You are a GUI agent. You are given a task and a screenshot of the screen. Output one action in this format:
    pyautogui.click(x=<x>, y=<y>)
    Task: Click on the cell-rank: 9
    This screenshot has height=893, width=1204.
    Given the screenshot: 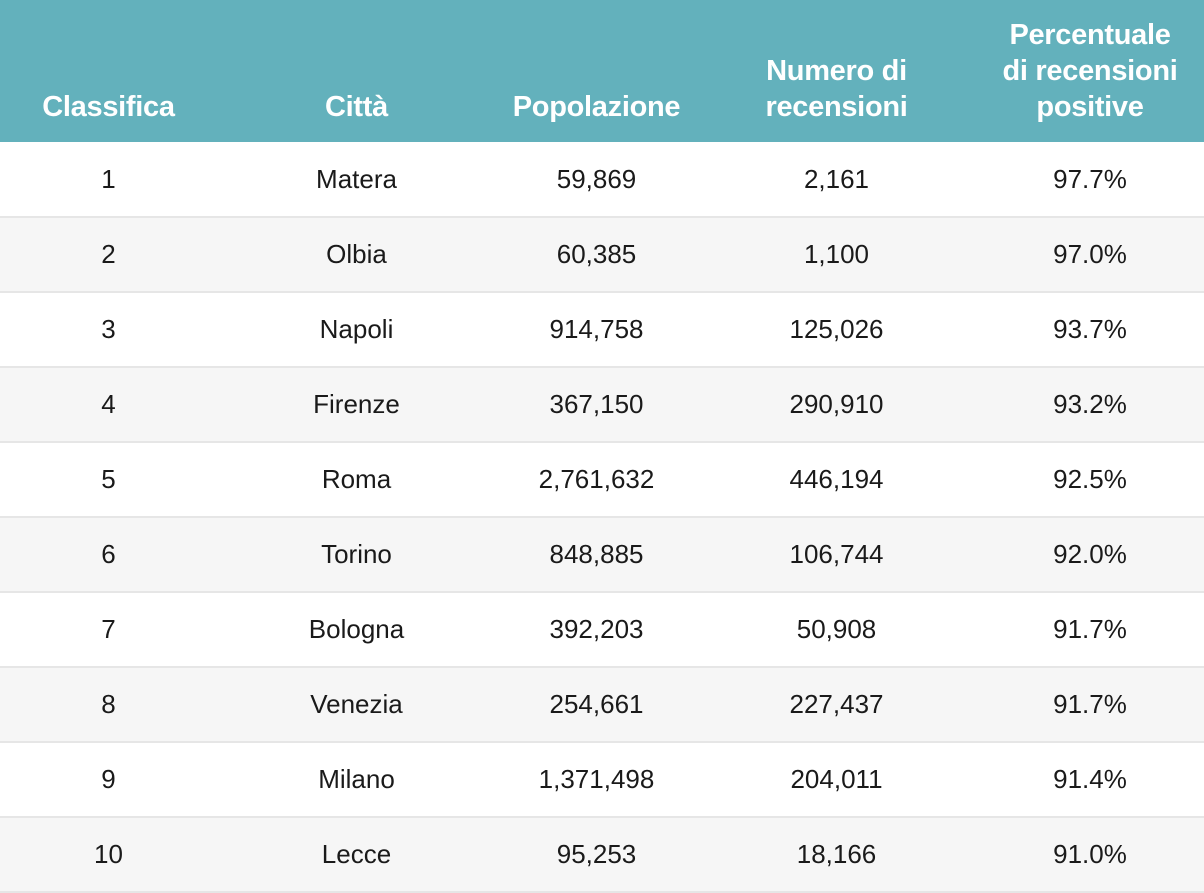 What is the action you would take?
    pyautogui.click(x=108, y=780)
    